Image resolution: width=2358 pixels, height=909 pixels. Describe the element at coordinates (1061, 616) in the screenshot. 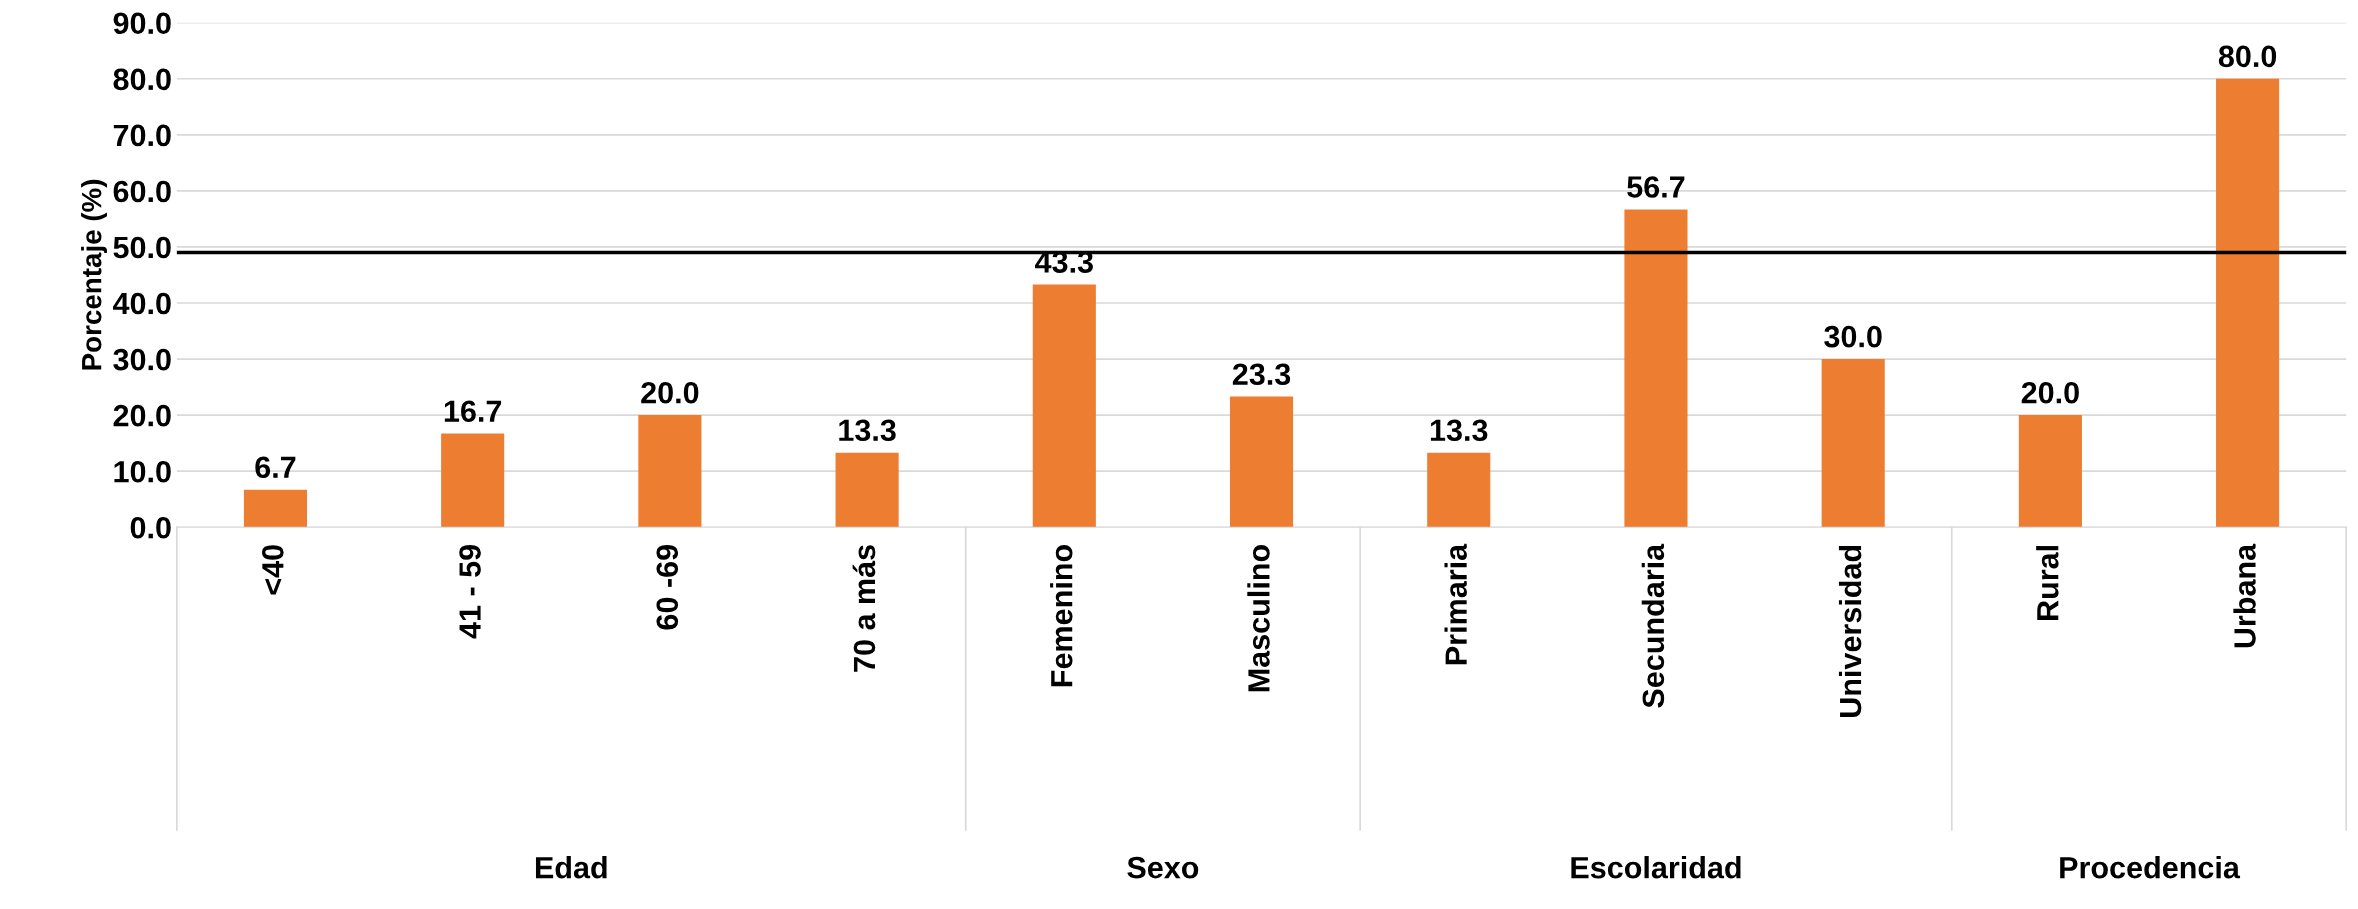

I see `x-tick-label: Femenino` at that location.